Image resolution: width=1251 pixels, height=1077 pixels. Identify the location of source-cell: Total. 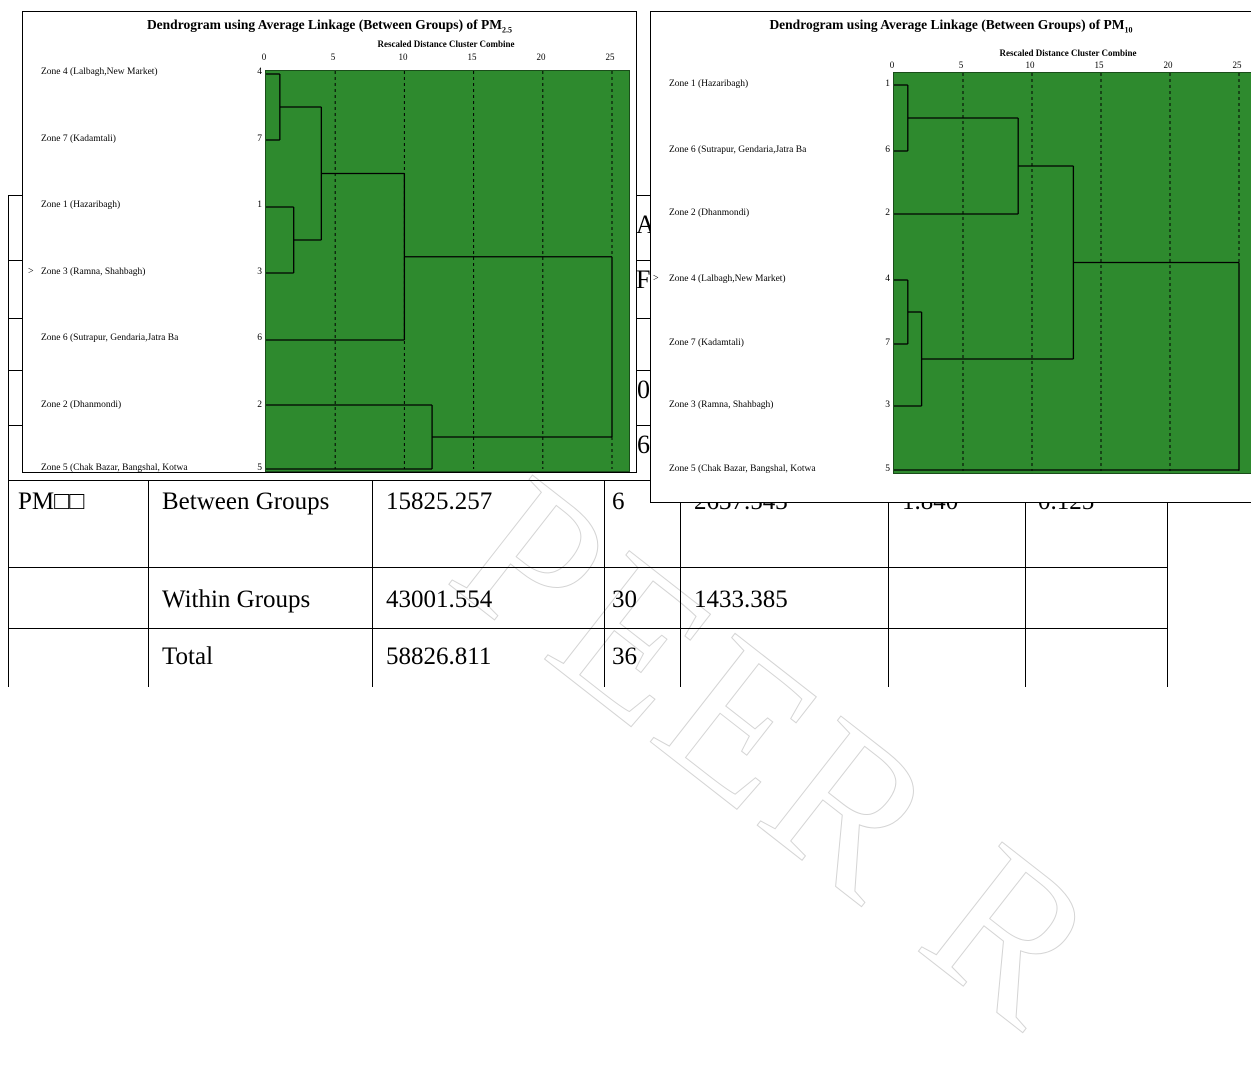
(188, 656).